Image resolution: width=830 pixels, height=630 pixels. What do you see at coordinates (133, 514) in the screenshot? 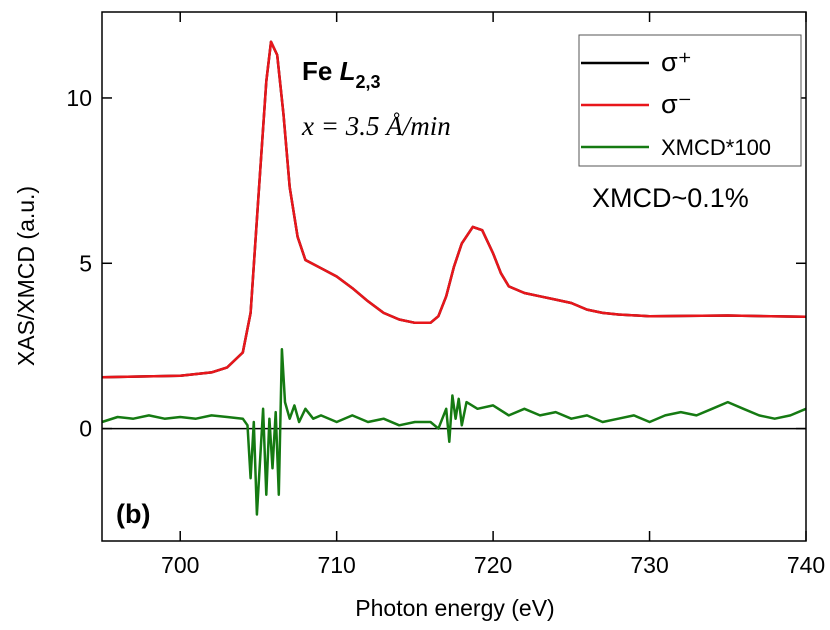
I see `panel-label: (b)` at bounding box center [133, 514].